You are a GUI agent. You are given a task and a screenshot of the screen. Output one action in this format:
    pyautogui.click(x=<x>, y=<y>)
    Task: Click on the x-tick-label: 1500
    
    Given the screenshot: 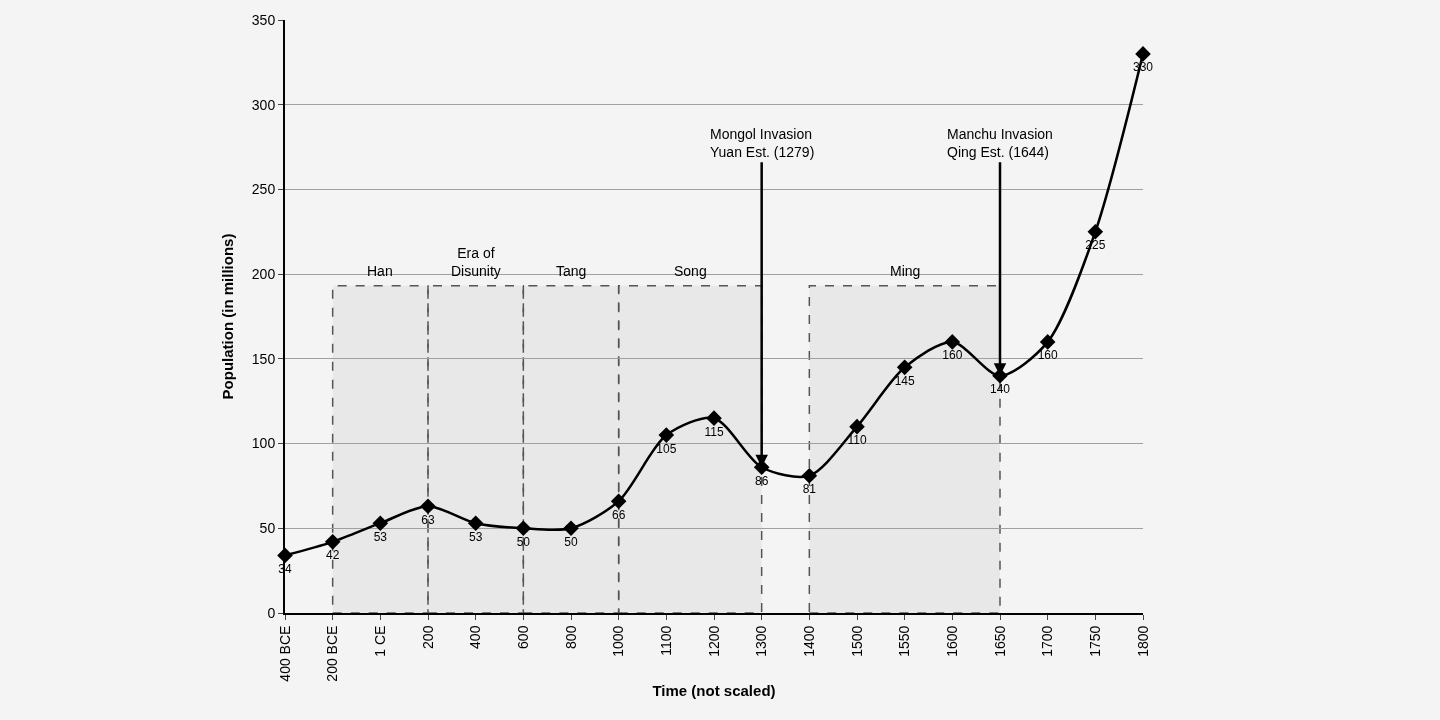 What is the action you would take?
    pyautogui.click(x=856, y=641)
    